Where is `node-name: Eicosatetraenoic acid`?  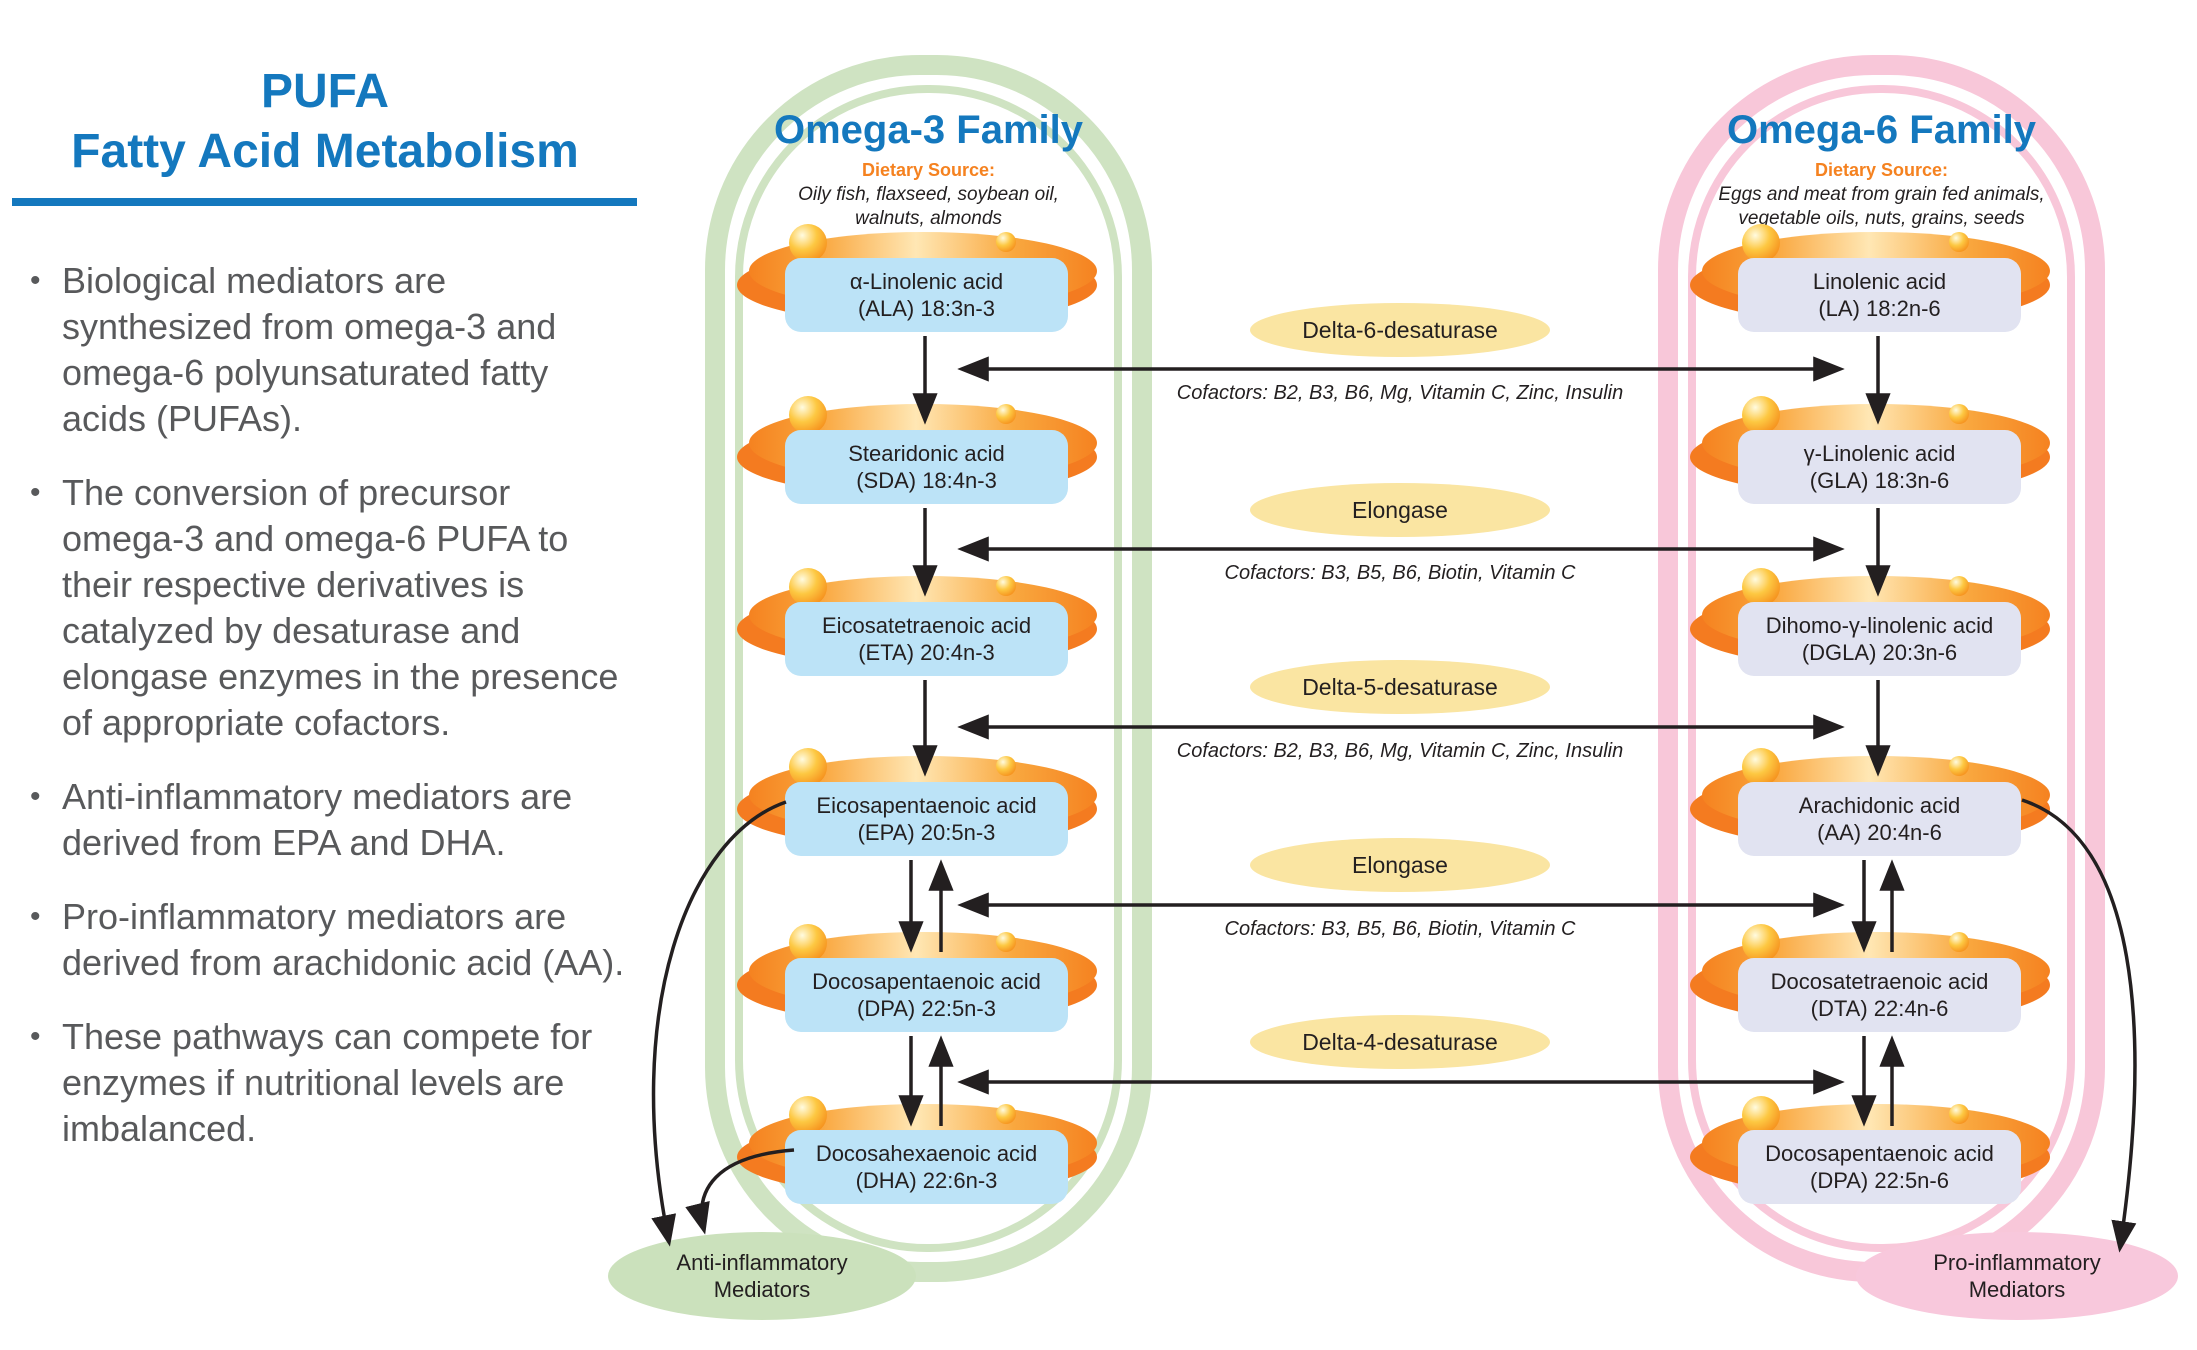 node-name: Eicosatetraenoic acid is located at coordinates (926, 625).